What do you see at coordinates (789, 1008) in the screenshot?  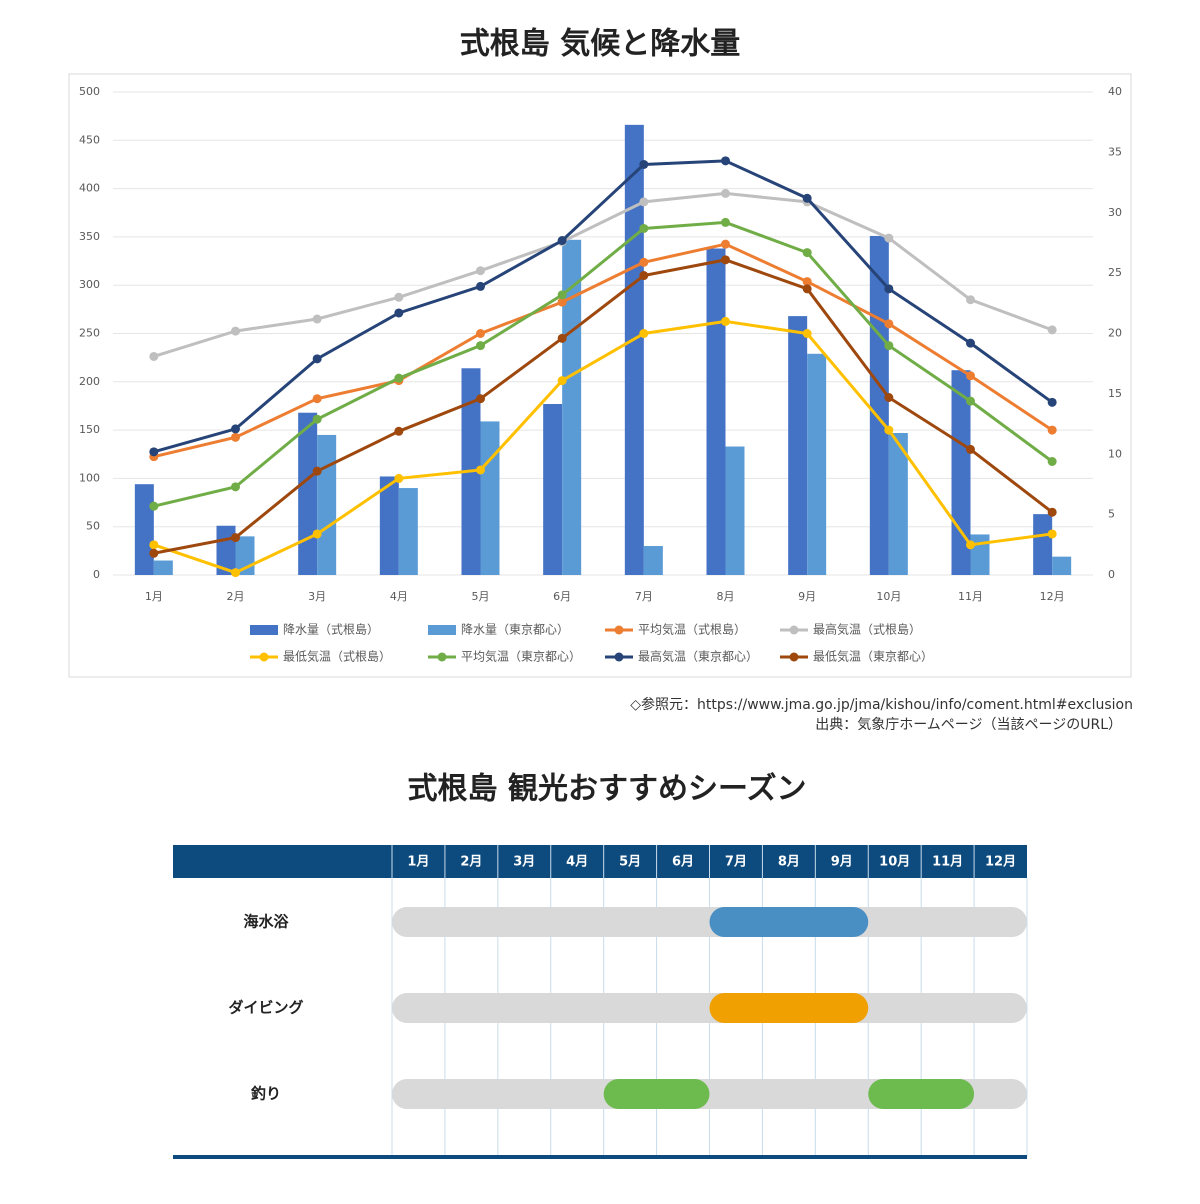 I see `season-bar` at bounding box center [789, 1008].